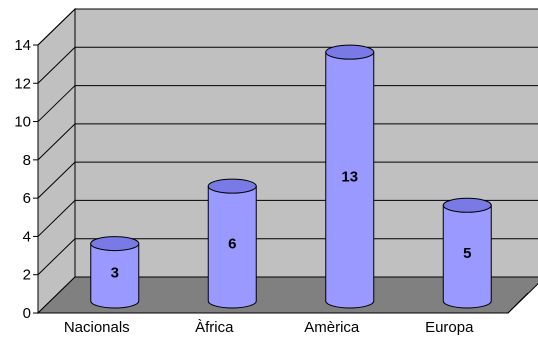 This screenshot has width=538, height=340. What do you see at coordinates (287, 295) in the screenshot?
I see `floor` at bounding box center [287, 295].